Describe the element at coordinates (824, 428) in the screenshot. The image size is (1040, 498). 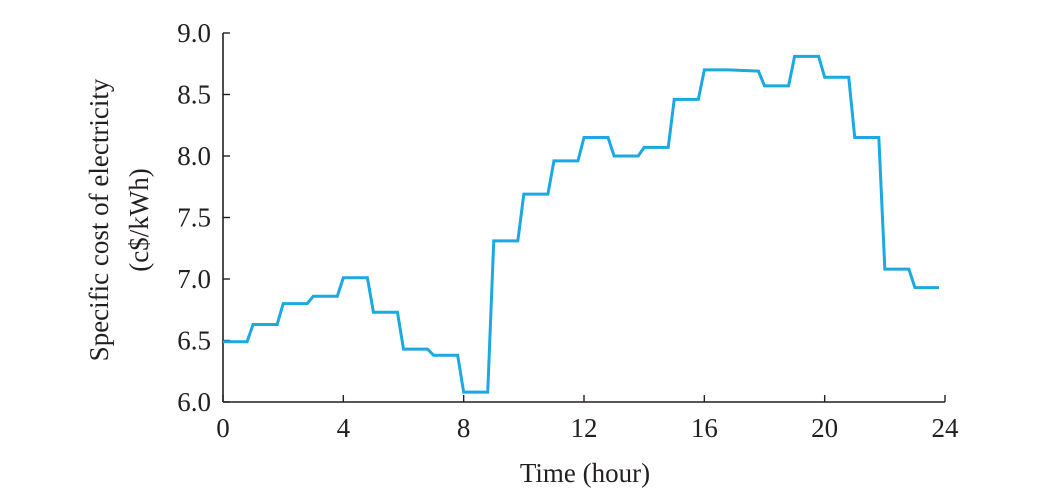
I see `x-tick-label: 20` at that location.